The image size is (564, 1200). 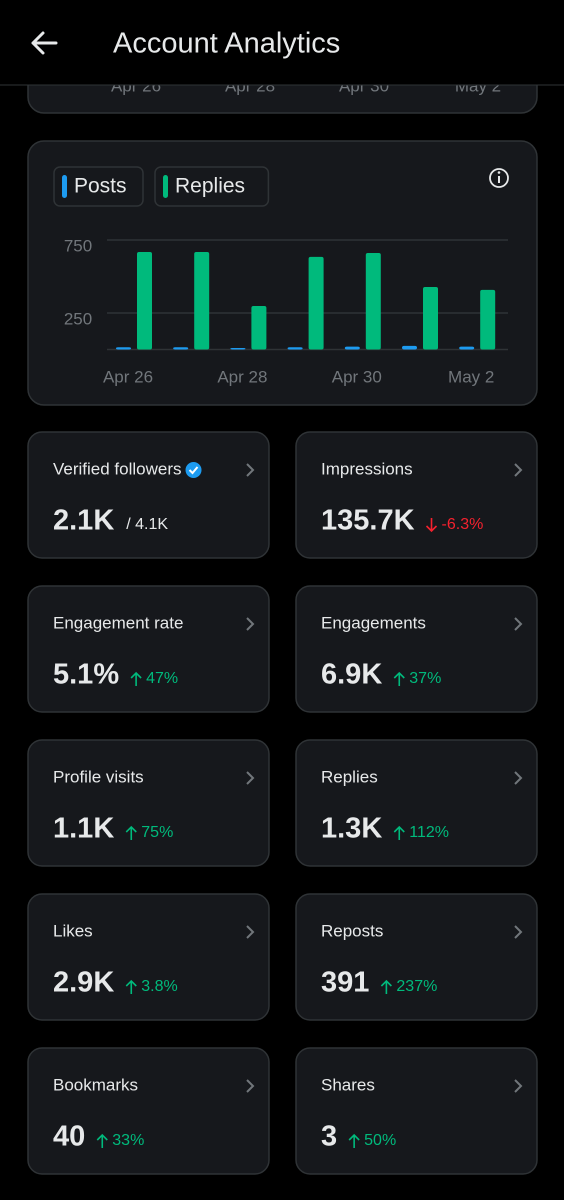 I want to click on x-tick-label: May 2, so click(x=471, y=376).